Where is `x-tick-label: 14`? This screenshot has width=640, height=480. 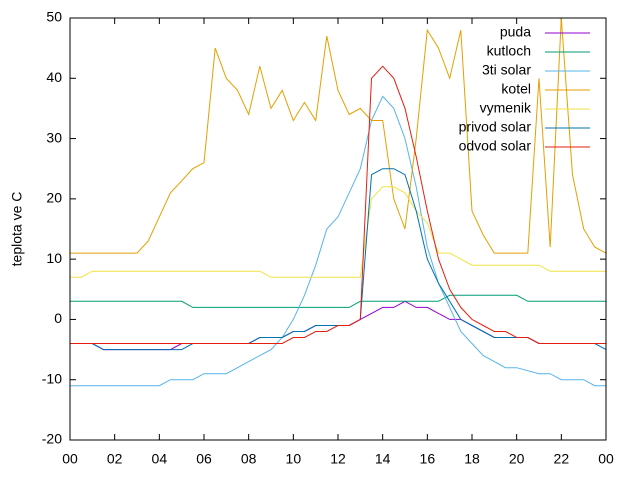 x-tick-label: 14 is located at coordinates (383, 459).